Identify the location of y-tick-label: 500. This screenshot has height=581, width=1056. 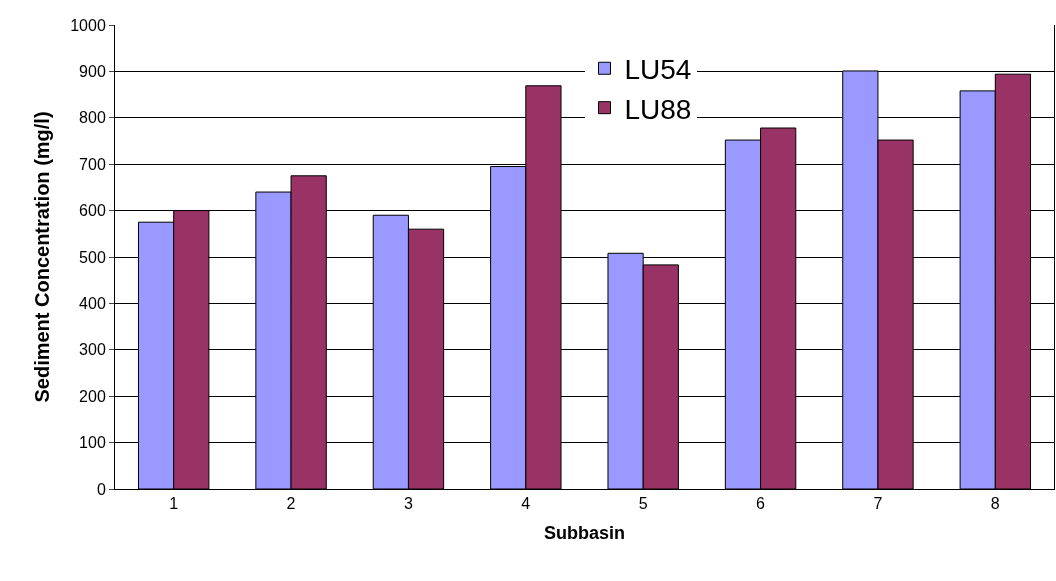
(92, 257).